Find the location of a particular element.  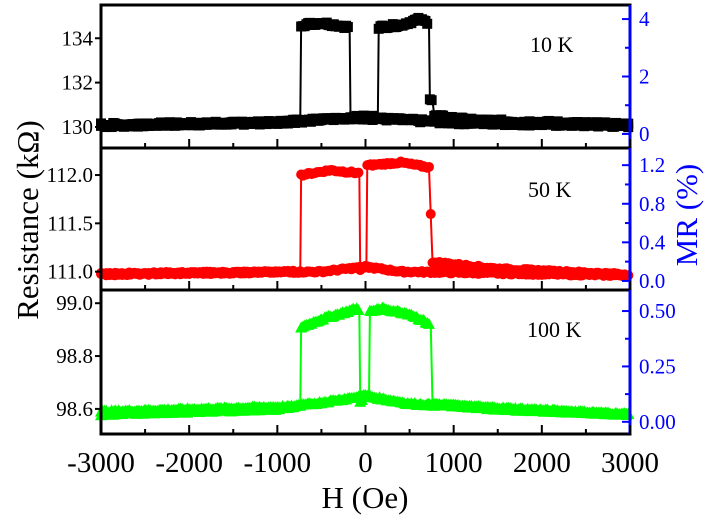

y-tick-label: 98.8 is located at coordinates (74, 356).